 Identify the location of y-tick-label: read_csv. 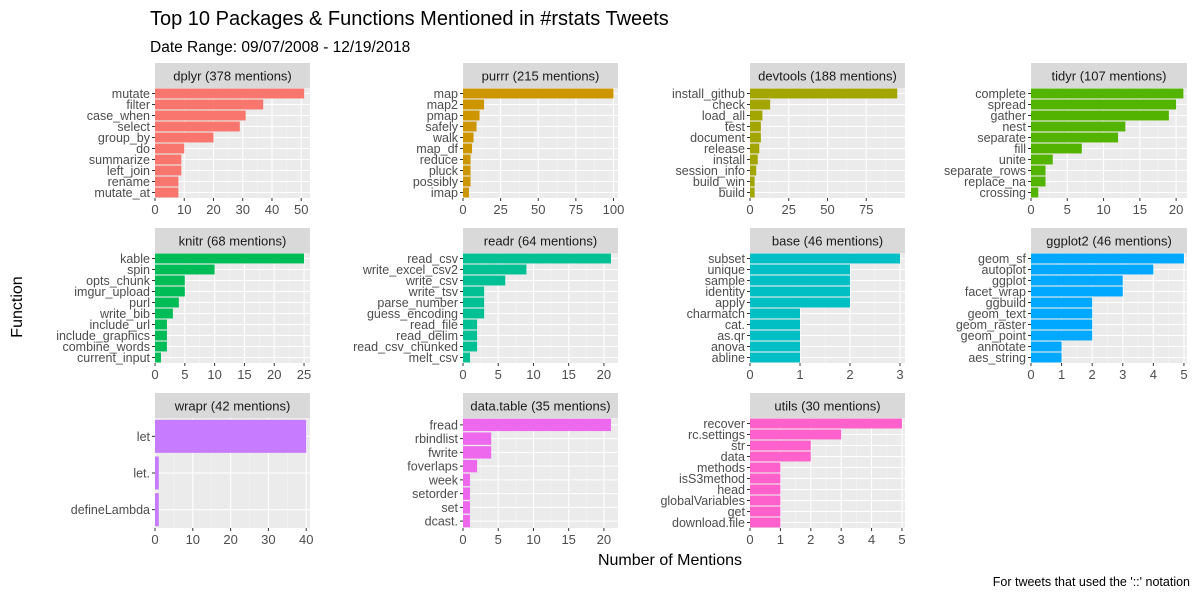
(432, 259).